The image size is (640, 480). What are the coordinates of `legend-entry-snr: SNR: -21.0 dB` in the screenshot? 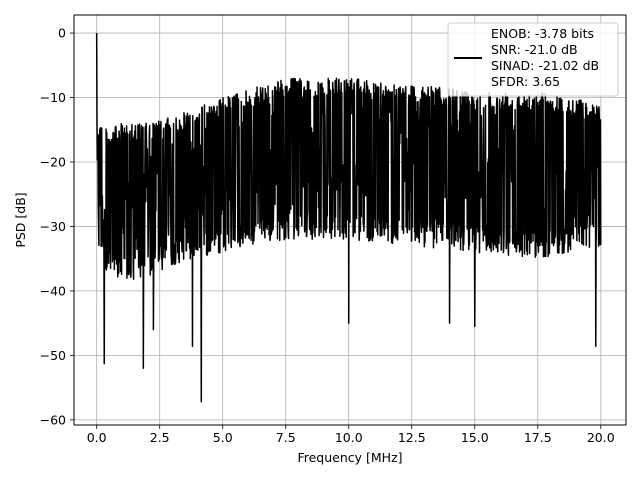 It's located at (534, 49).